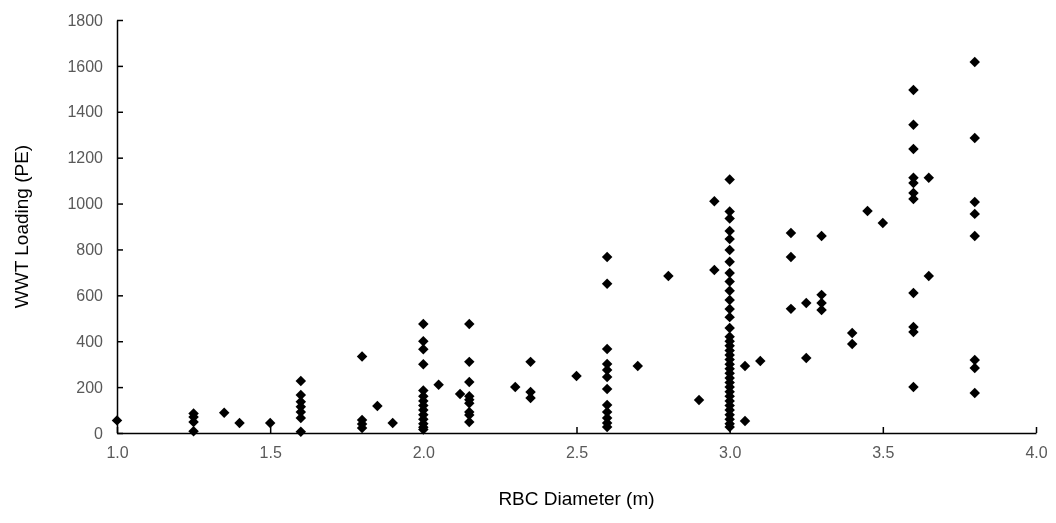  I want to click on y-tick-label: 0, so click(99, 433).